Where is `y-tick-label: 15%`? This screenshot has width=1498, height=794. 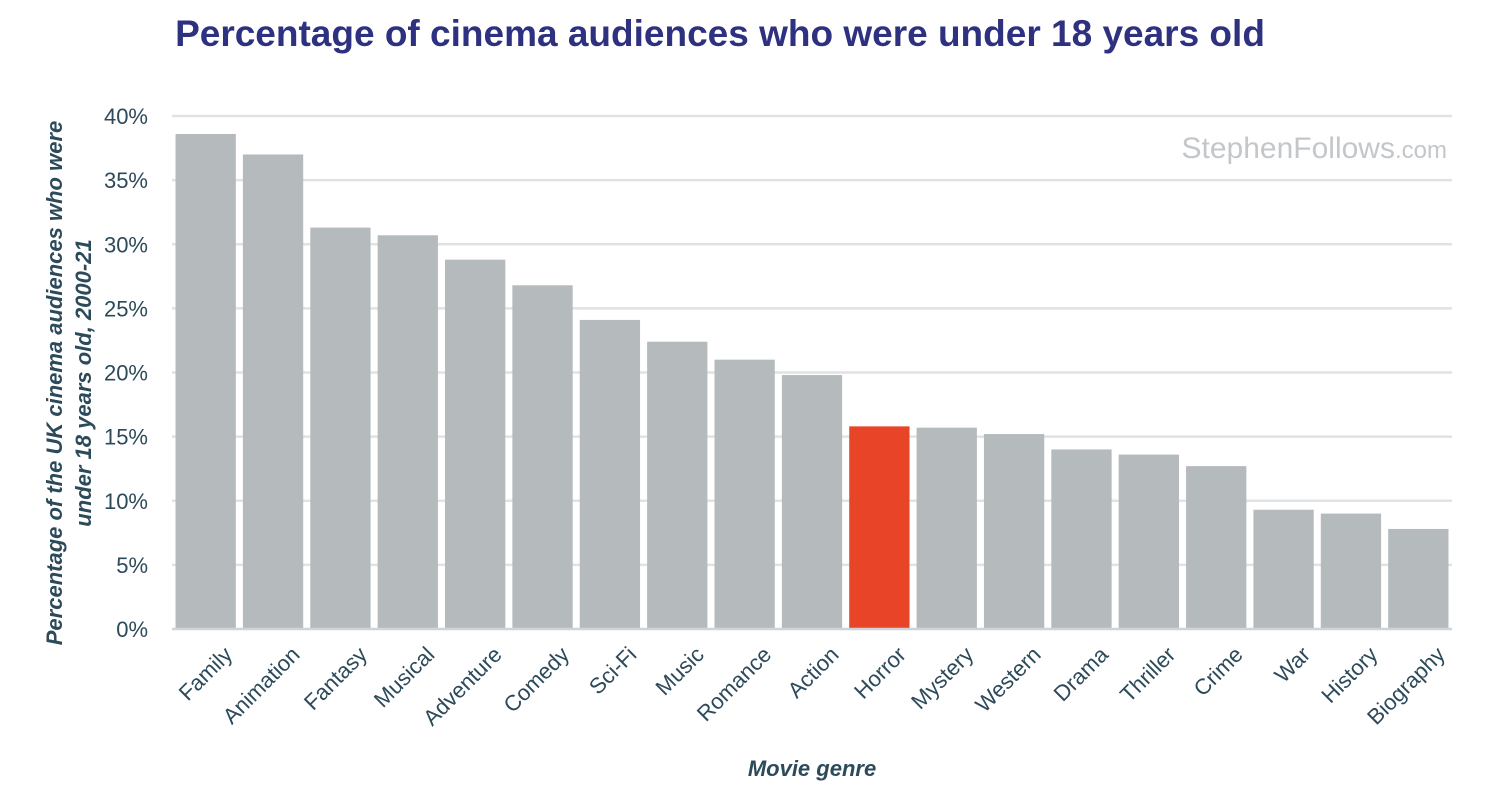
y-tick-label: 15% is located at coordinates (126, 437).